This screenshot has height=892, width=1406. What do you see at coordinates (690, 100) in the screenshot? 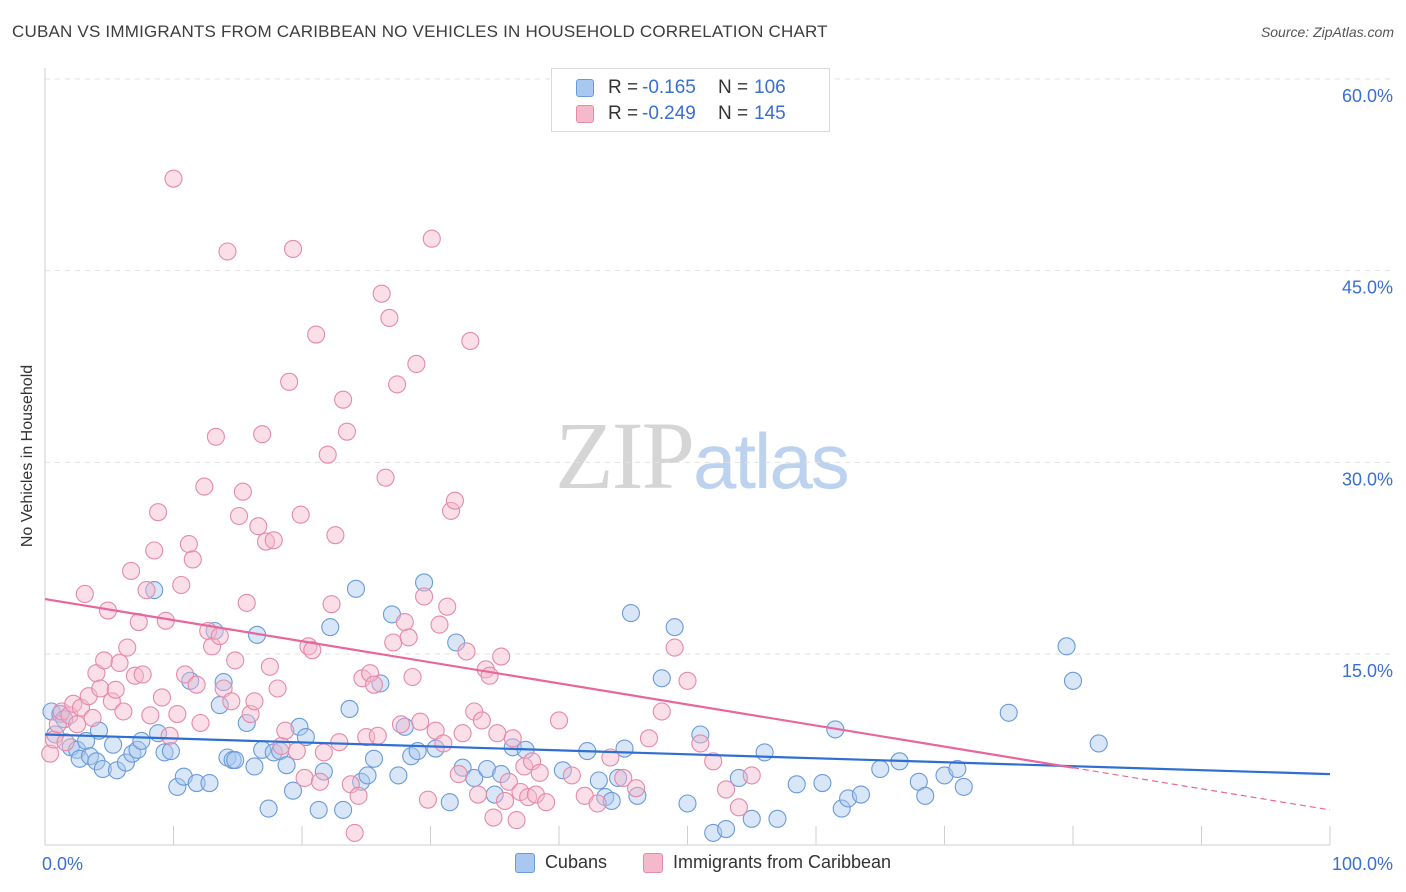
I see `correlation-legend: R = -0.165 N = 106 R = -0.249 N = 145` at bounding box center [690, 100].